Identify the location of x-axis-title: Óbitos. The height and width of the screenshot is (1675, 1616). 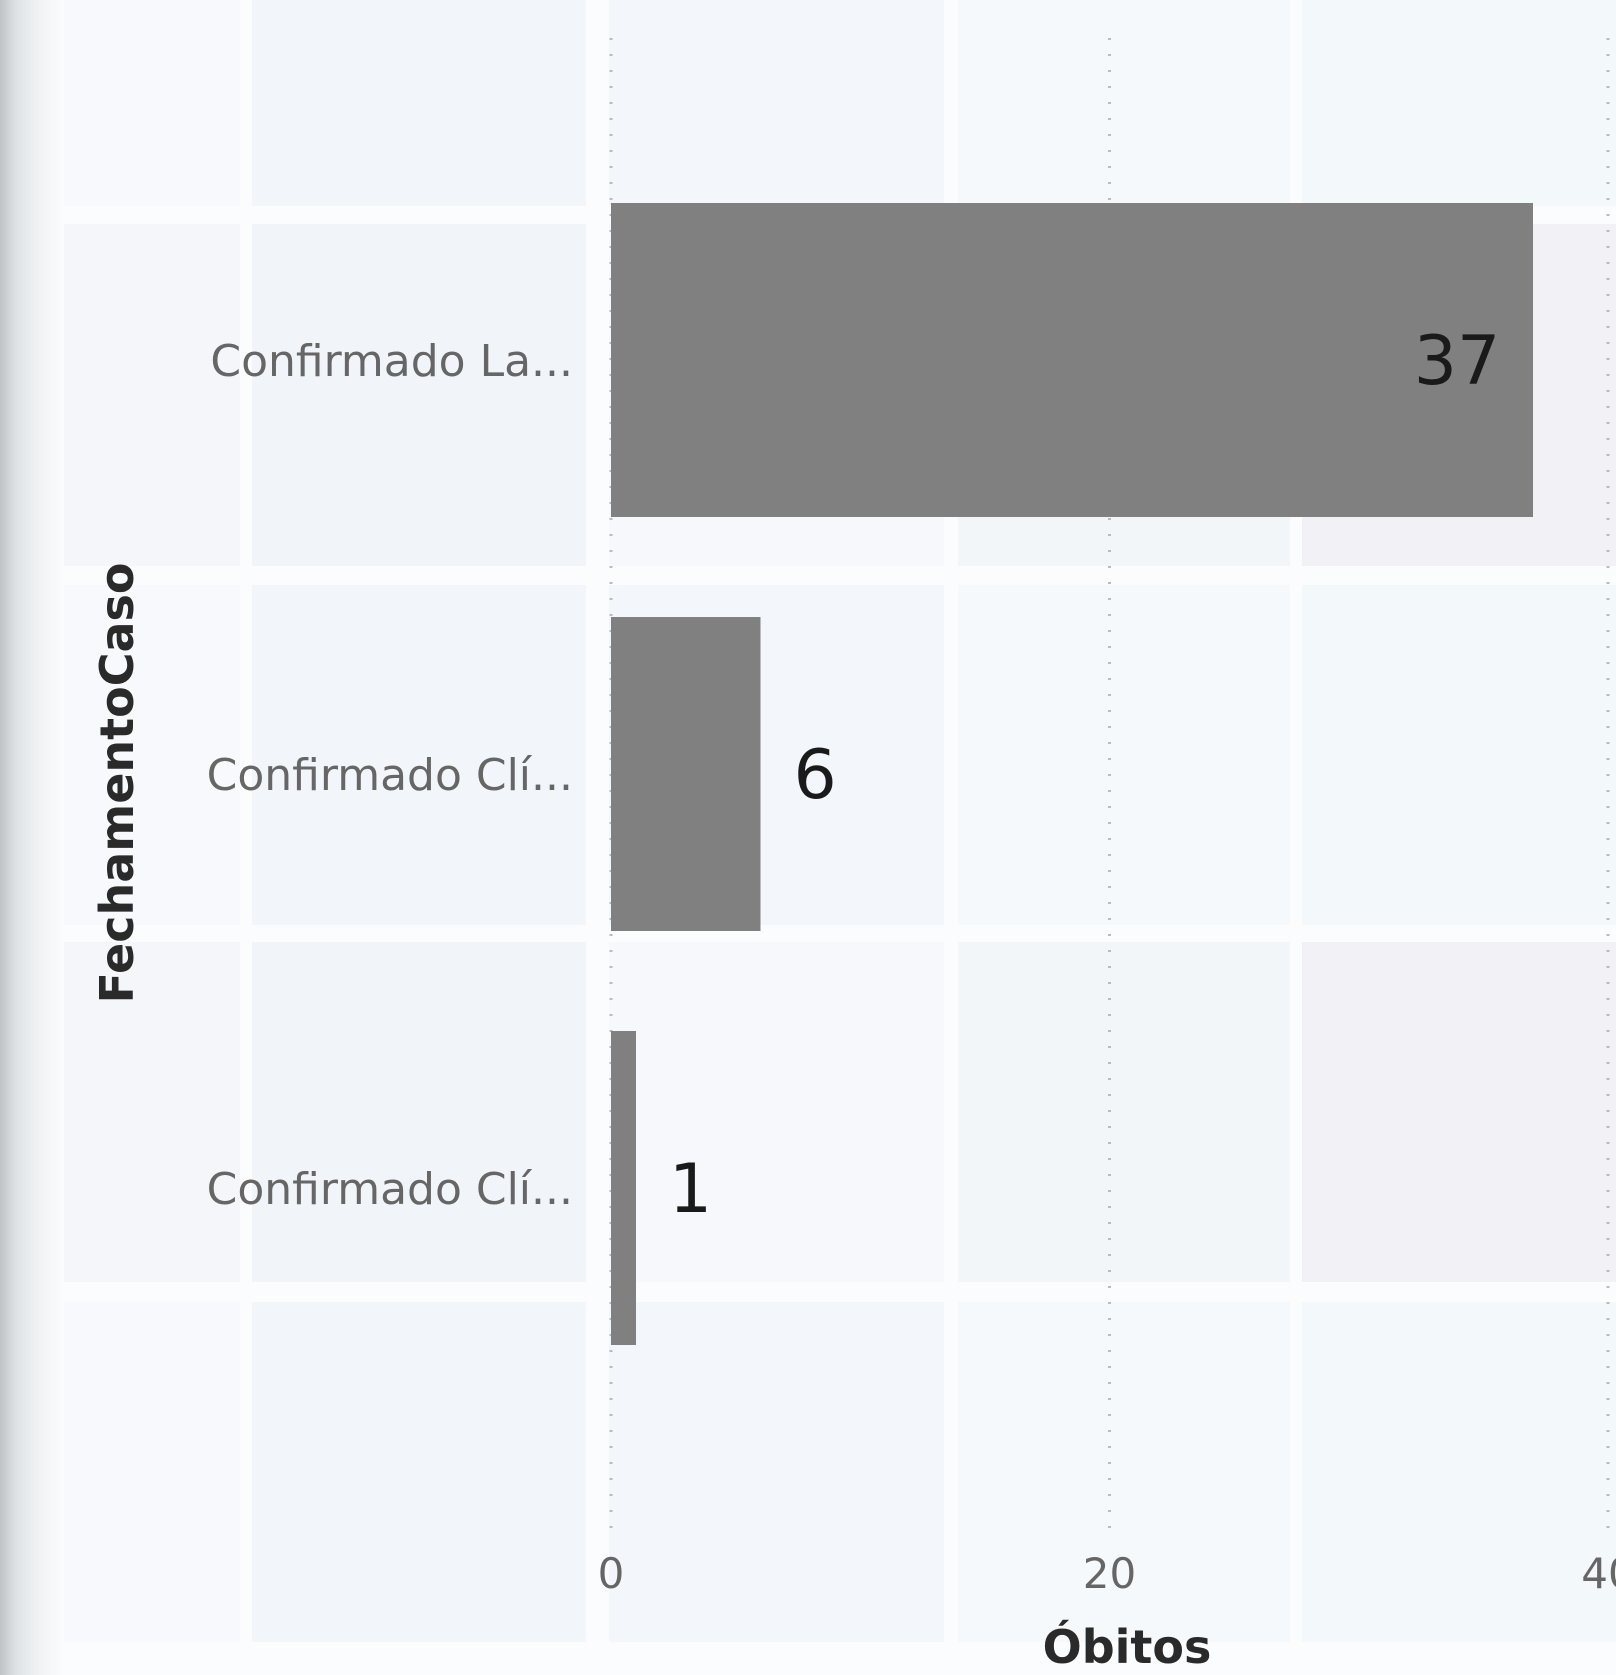
(1127, 1647).